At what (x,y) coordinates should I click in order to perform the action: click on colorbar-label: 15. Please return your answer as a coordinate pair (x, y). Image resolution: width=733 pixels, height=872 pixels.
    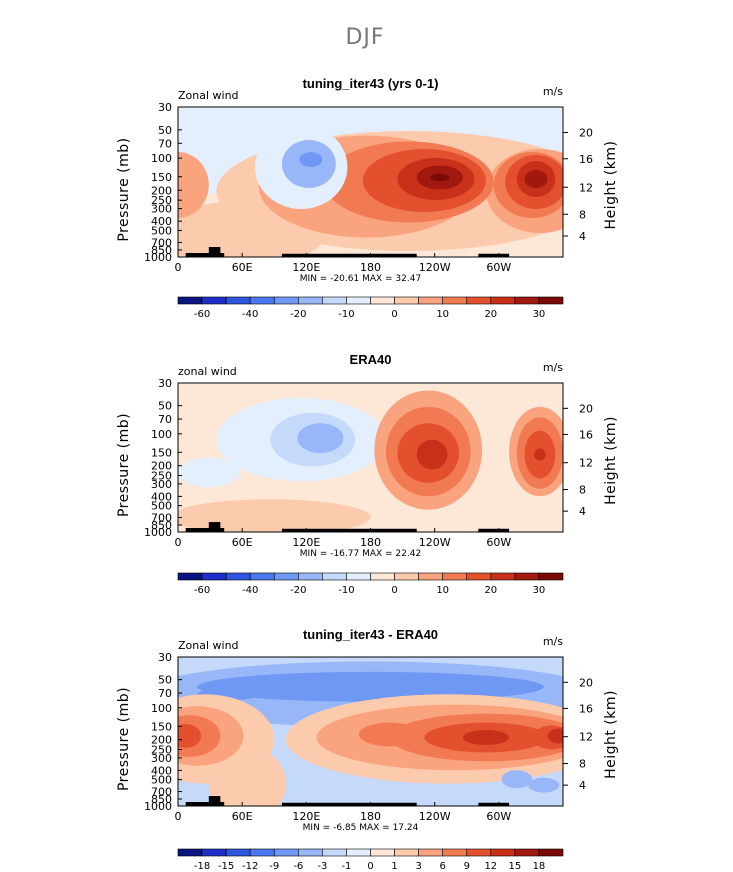
    Looking at the image, I should click on (515, 866).